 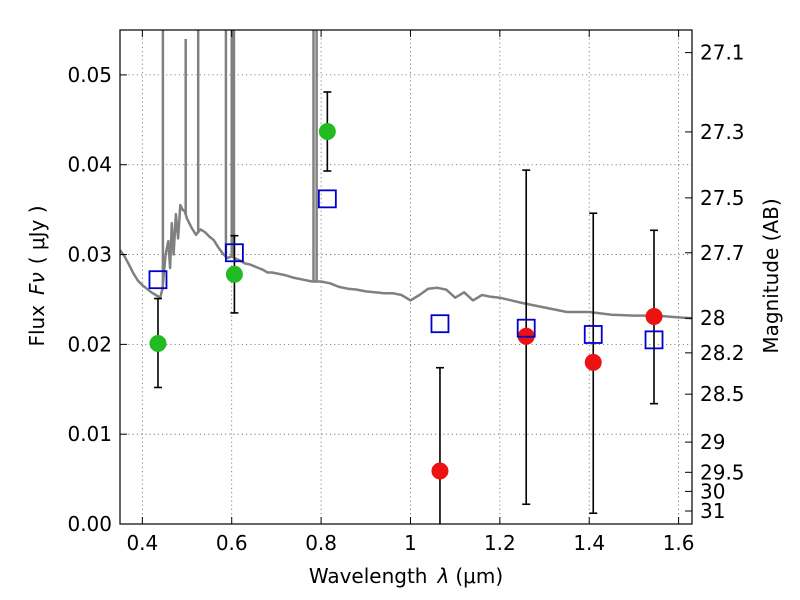 I want to click on y2-tick-label: 29, so click(x=712, y=442).